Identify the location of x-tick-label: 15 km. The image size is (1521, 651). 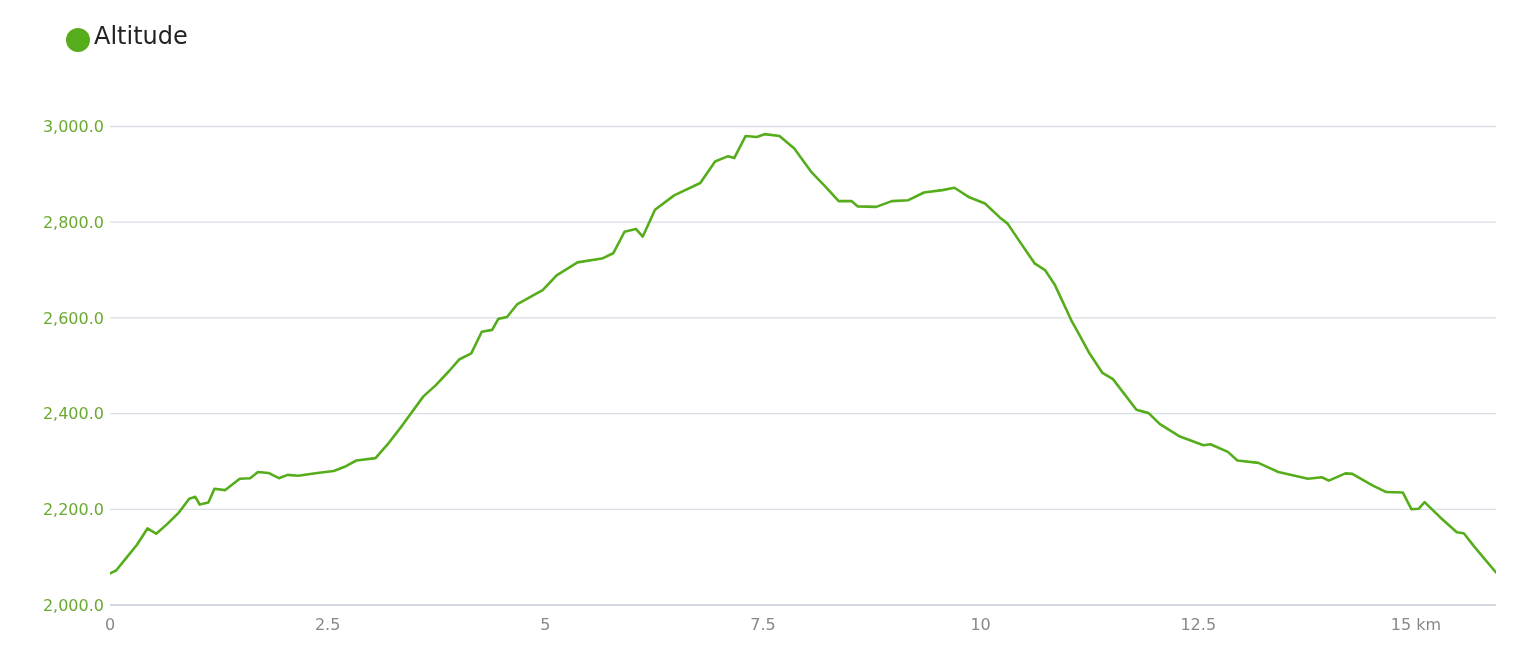
(1416, 625).